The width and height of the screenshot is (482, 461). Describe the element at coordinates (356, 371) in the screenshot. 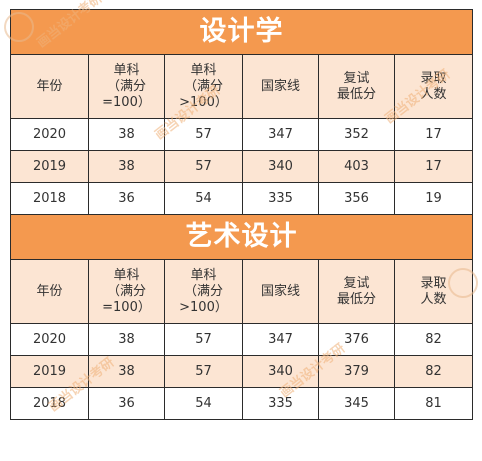

I see `cell: 379` at that location.